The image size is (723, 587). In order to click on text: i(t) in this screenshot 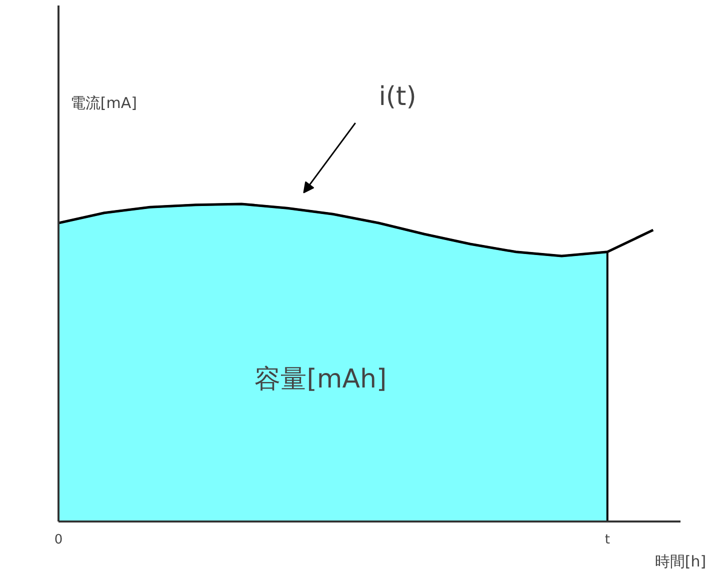, I will do `click(397, 97)`.